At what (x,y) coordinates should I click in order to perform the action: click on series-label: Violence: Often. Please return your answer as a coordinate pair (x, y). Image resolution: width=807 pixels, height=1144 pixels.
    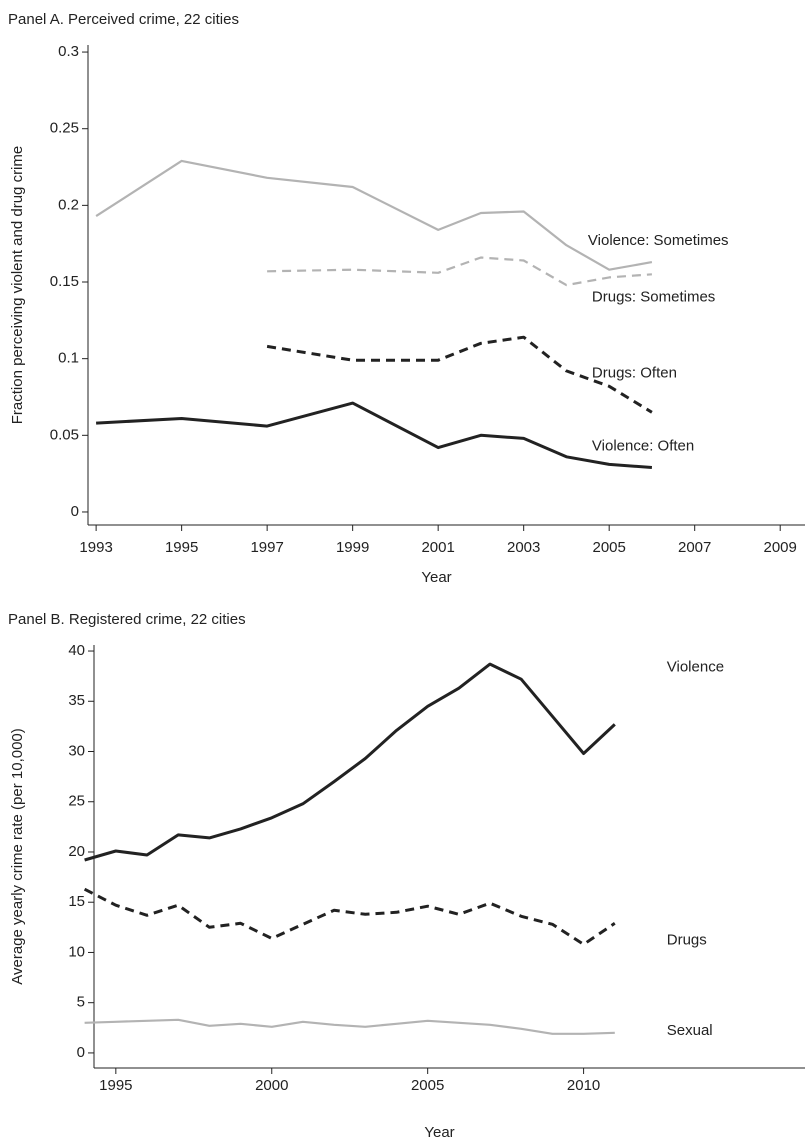
    Looking at the image, I should click on (643, 445).